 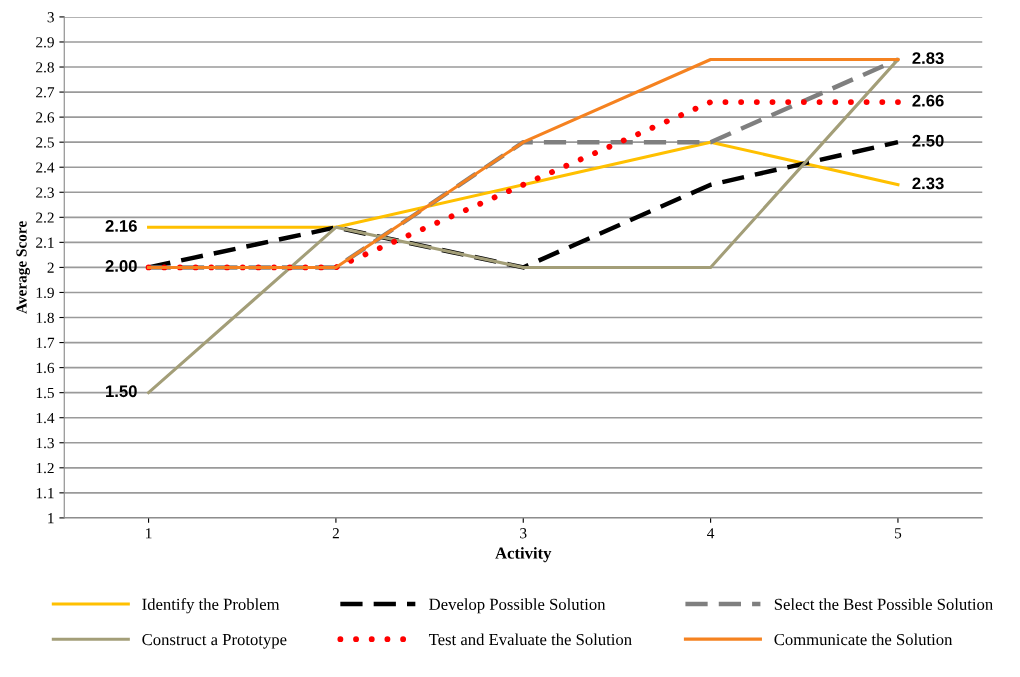 I want to click on y-tick-label: 1.9, so click(x=45, y=292).